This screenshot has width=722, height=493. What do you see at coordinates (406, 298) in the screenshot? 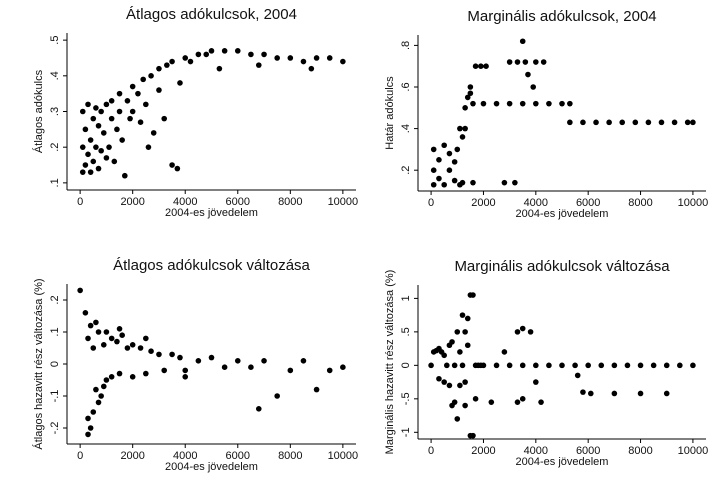
I see `y-tick-label: 1` at bounding box center [406, 298].